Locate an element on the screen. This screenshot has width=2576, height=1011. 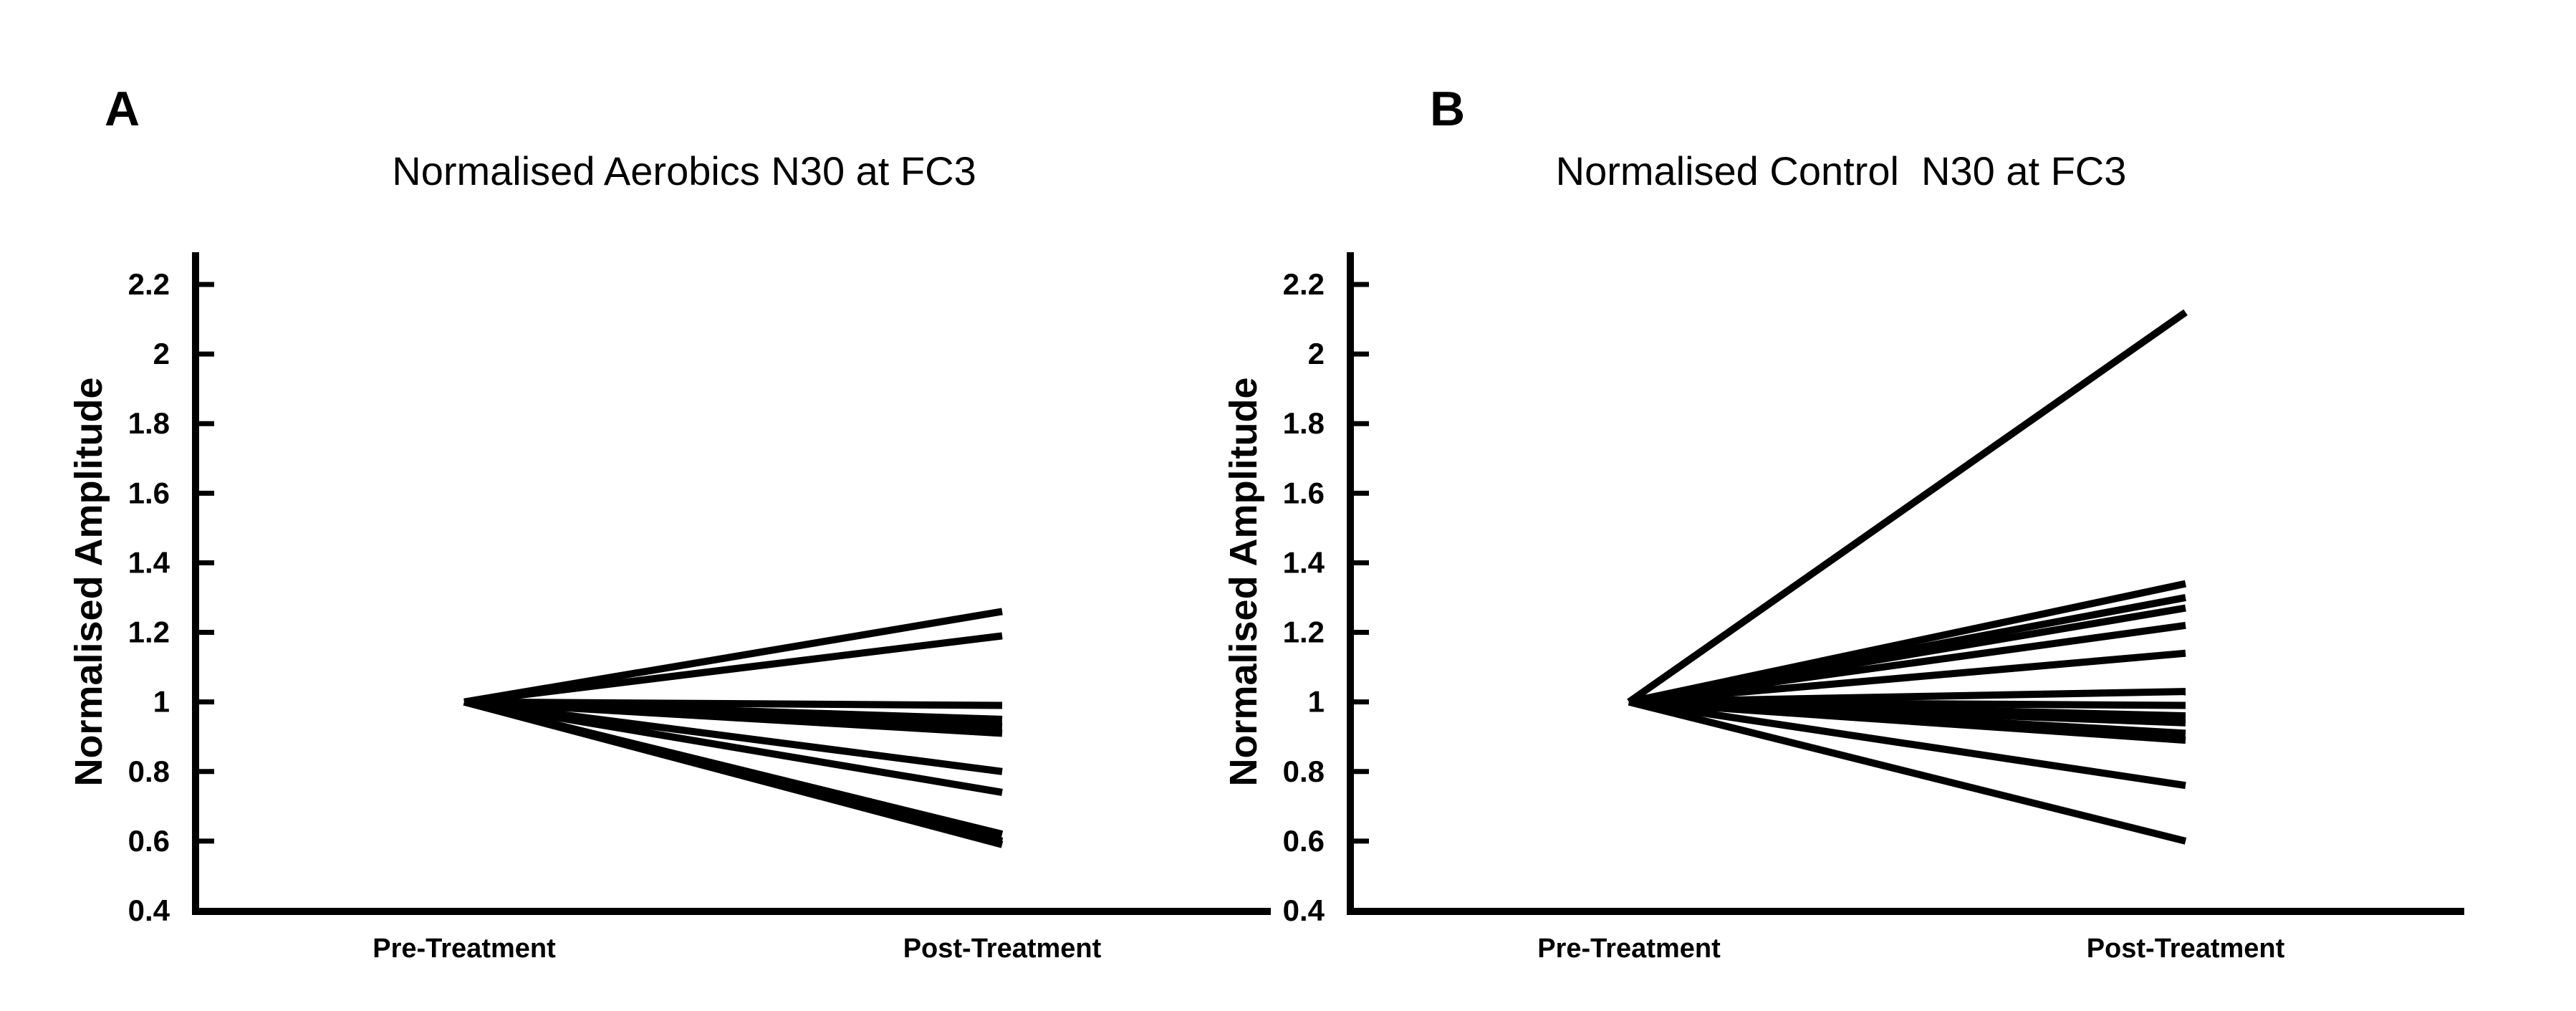
panel-b-chart-title: Normalised Control N30 at FC3 is located at coordinates (1841, 170).